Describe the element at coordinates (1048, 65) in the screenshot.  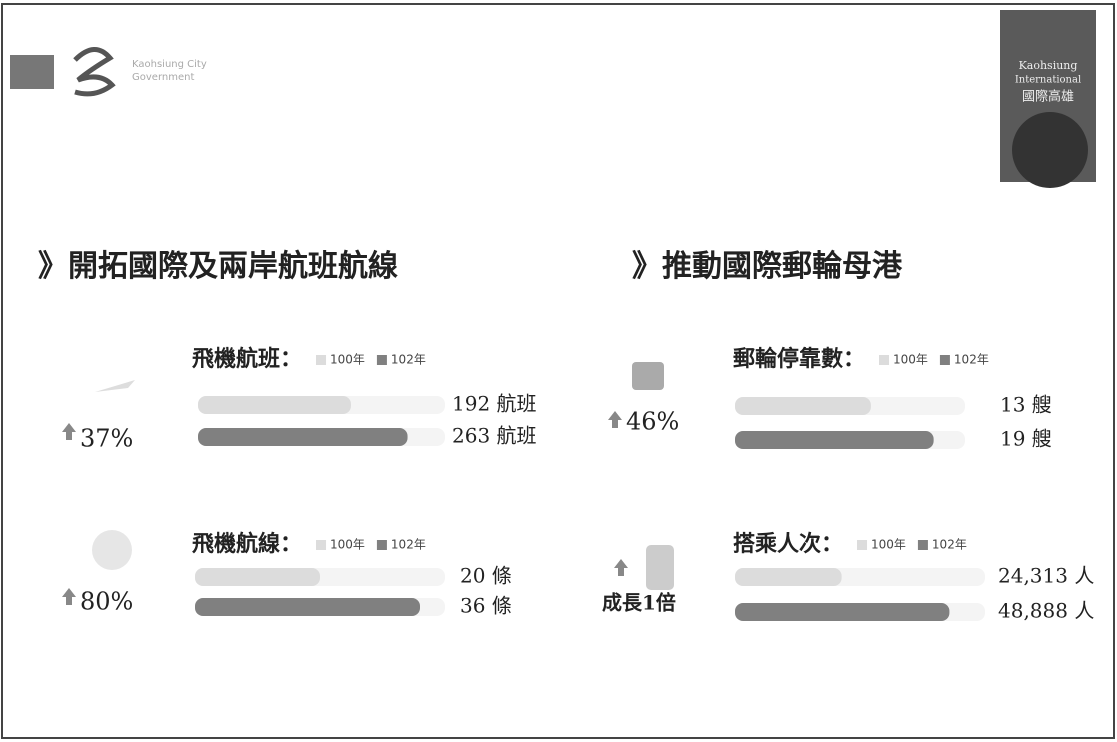
I see `badge-text: Kaohsiung` at that location.